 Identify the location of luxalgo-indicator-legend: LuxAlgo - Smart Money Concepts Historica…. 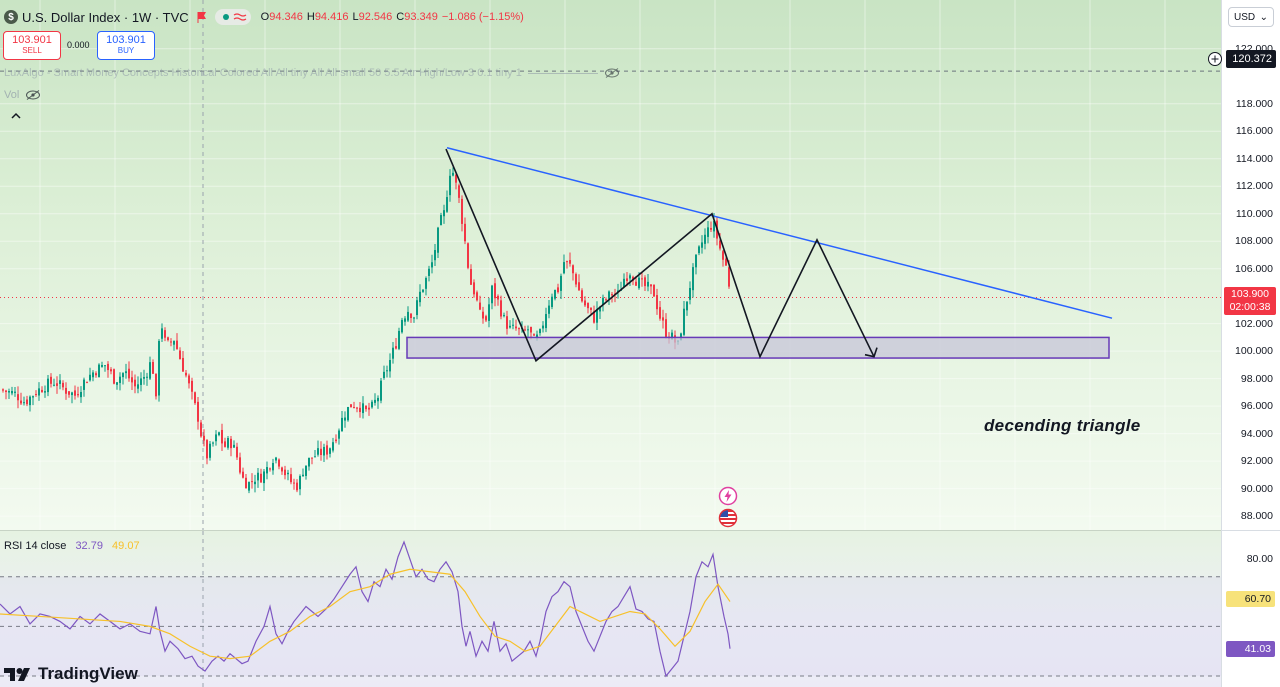
(312, 73).